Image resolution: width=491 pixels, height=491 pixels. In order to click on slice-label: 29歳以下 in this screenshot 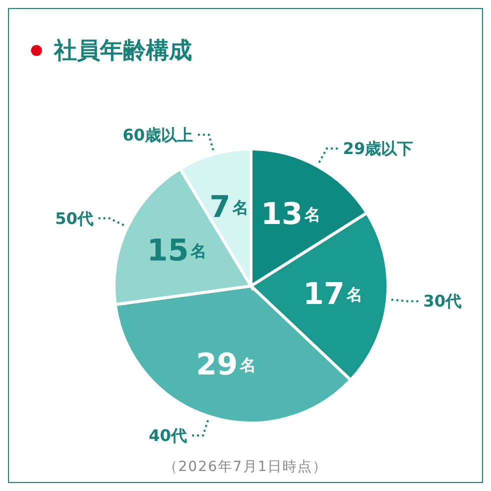, I will do `click(378, 148)`.